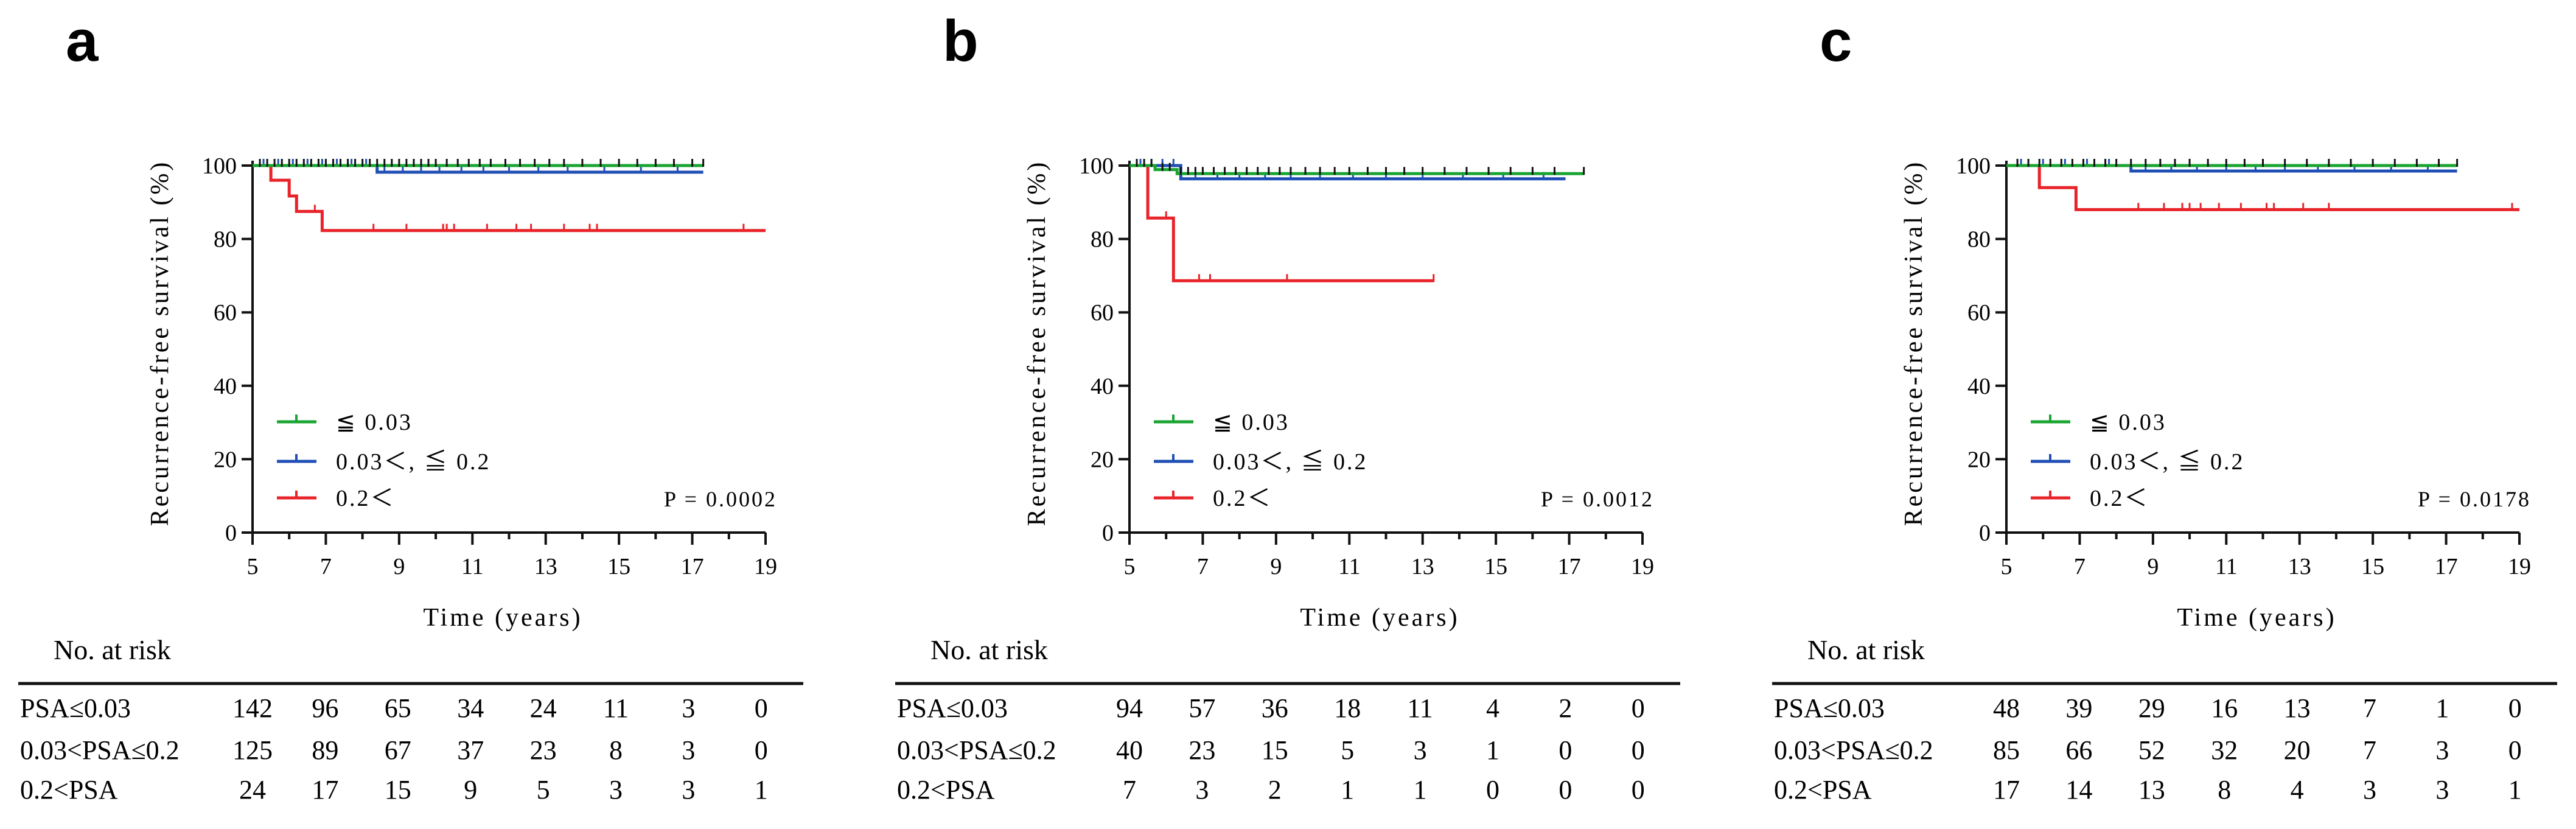 The image size is (2576, 829). Describe the element at coordinates (1597, 499) in the screenshot. I see `p-value: P = 0.0012` at that location.